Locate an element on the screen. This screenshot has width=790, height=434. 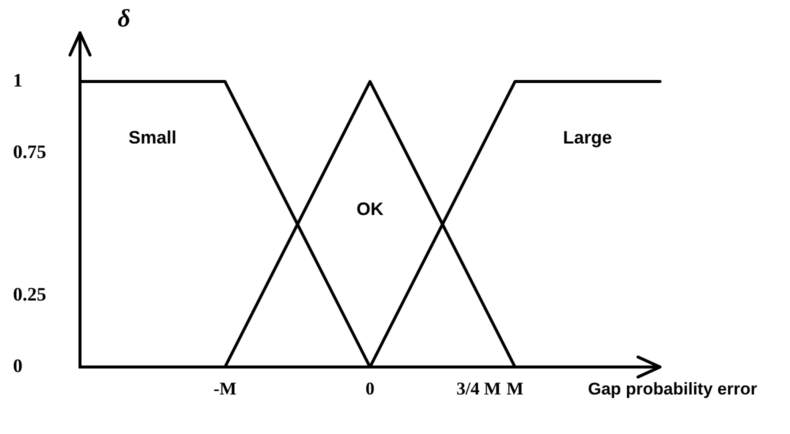
text: Large is located at coordinates (587, 138).